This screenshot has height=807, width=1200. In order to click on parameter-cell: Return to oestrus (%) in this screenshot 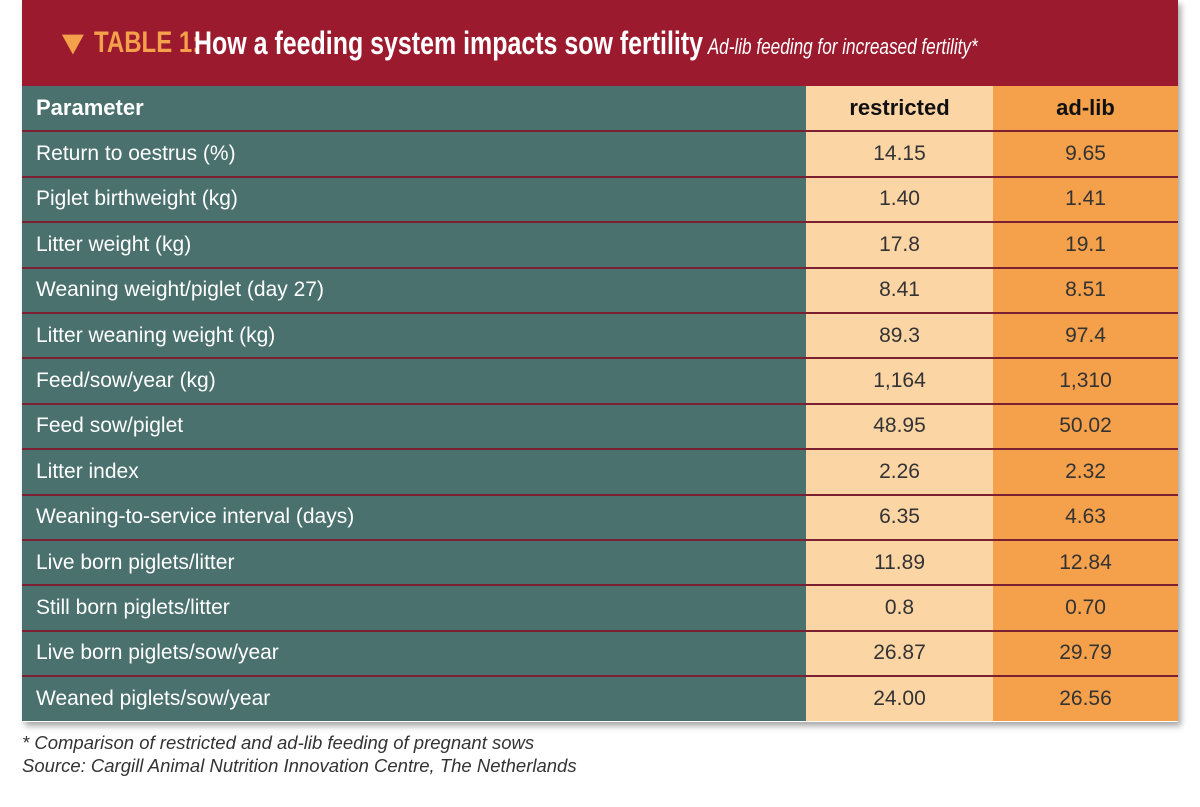, I will do `click(414, 154)`.